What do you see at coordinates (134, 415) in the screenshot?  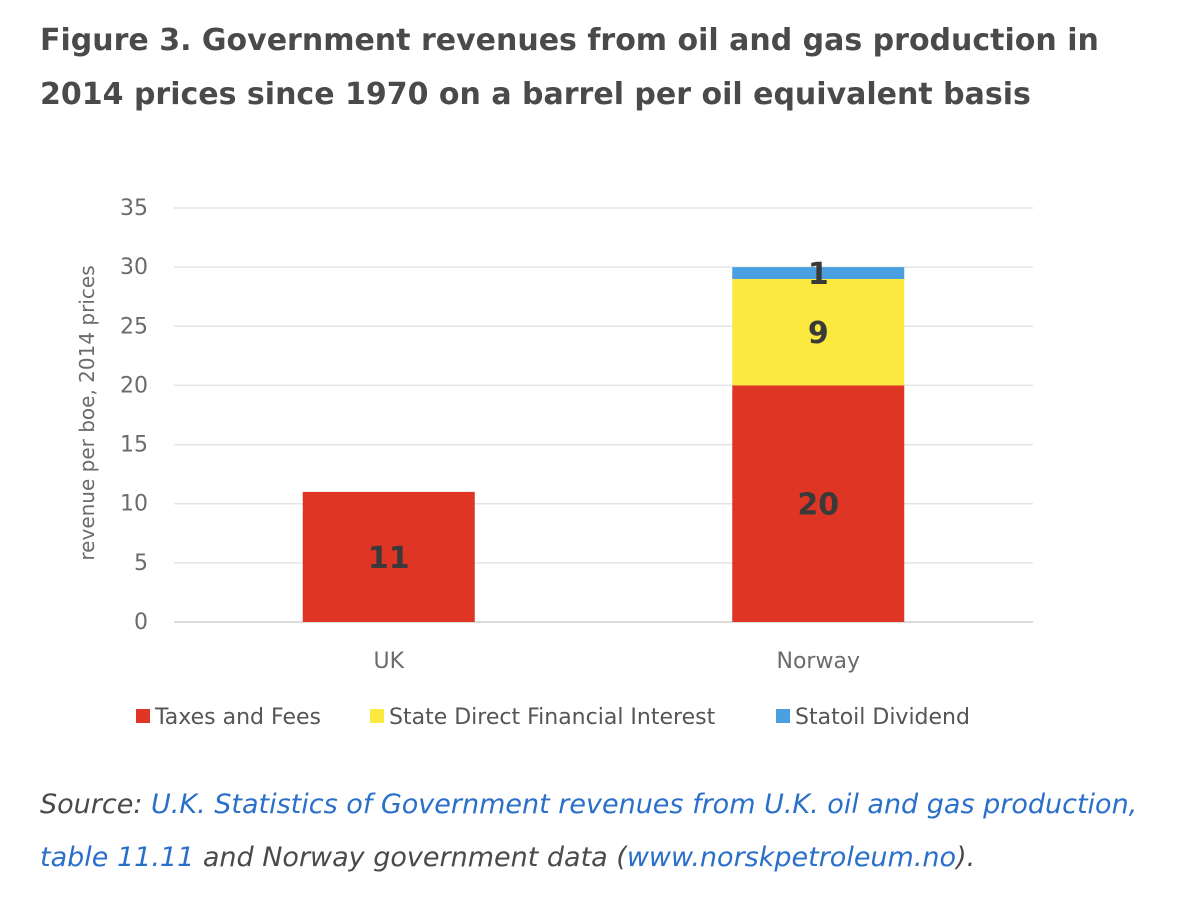 I see `y-axis-ticks: 0 5 10 15 20 25 30 35` at bounding box center [134, 415].